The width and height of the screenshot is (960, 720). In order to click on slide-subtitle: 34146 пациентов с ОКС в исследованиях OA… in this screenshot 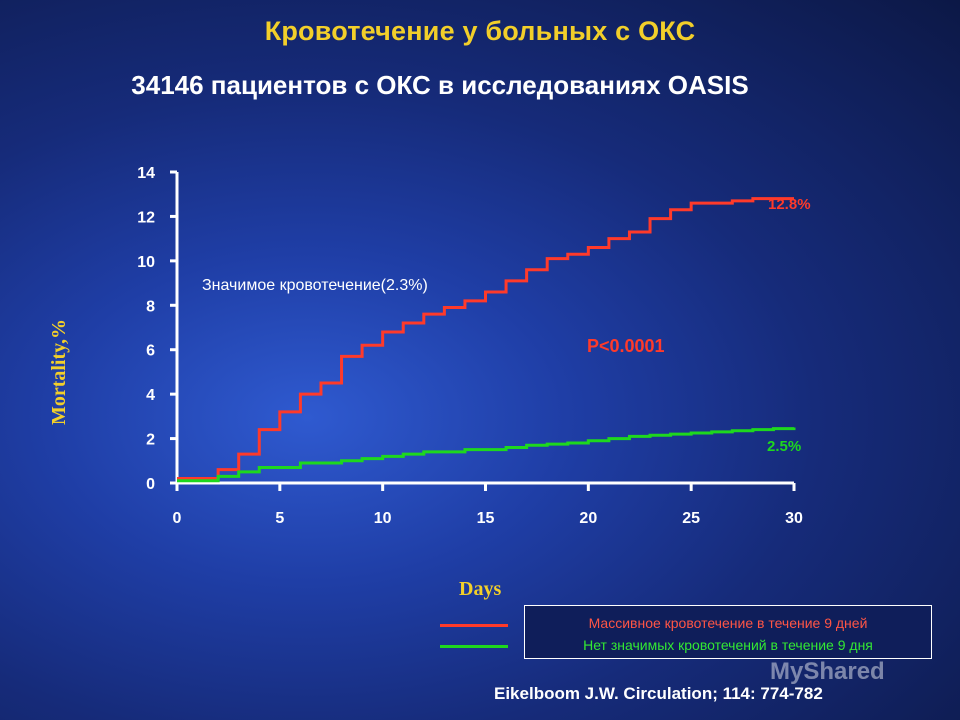, I will do `click(440, 85)`.